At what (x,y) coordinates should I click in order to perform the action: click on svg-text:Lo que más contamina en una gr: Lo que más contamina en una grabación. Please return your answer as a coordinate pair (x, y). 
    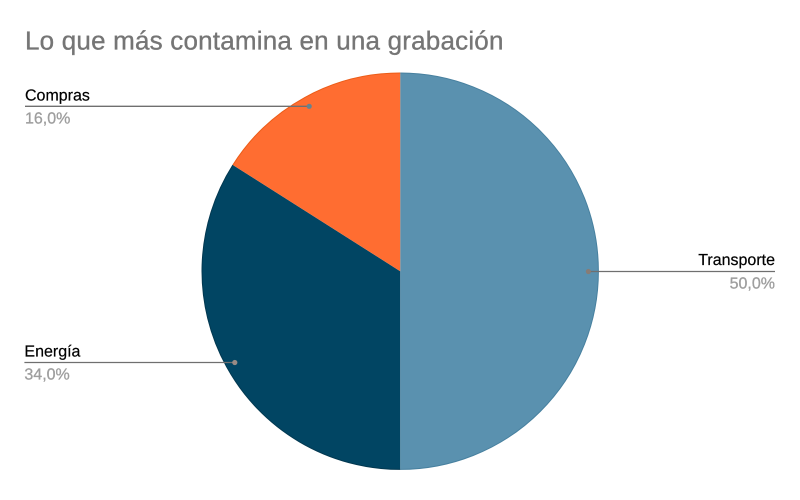
    Looking at the image, I should click on (264, 40).